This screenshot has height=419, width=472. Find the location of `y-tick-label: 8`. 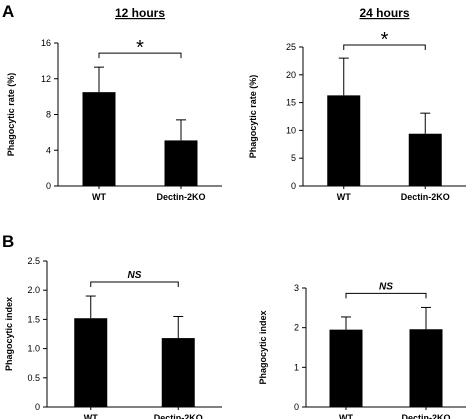

y-tick-label: 8 is located at coordinates (48, 115).